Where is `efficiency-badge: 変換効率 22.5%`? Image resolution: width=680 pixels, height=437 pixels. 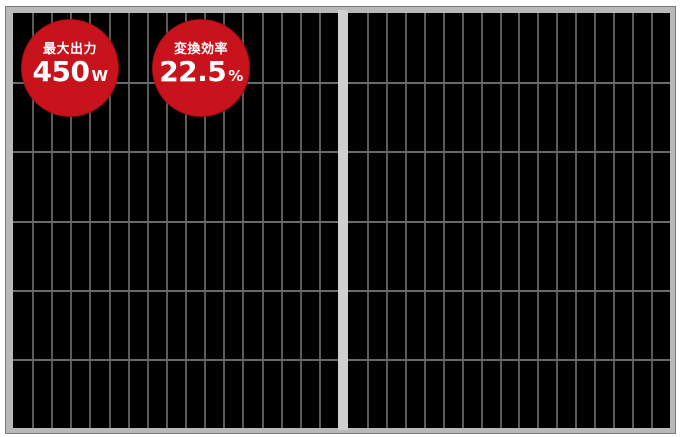 efficiency-badge: 変換効率 22.5% is located at coordinates (201, 68).